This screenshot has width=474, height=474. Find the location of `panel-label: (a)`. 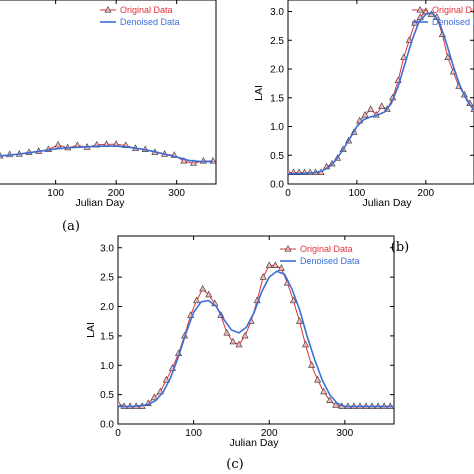

panel-label: (a) is located at coordinates (71, 226).